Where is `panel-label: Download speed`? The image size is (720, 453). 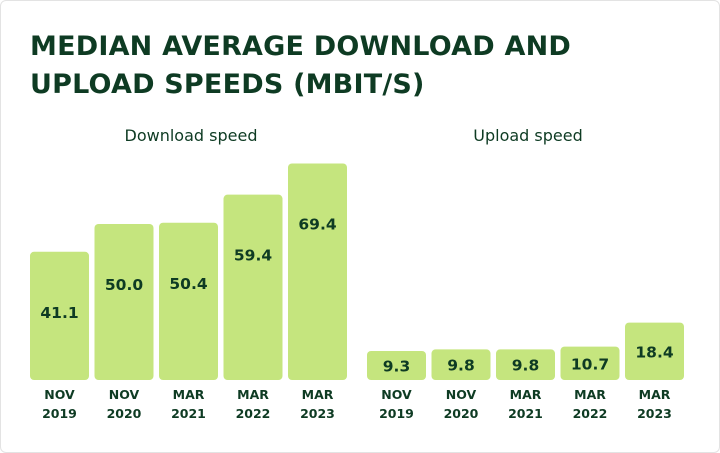
panel-label: Download speed is located at coordinates (191, 135).